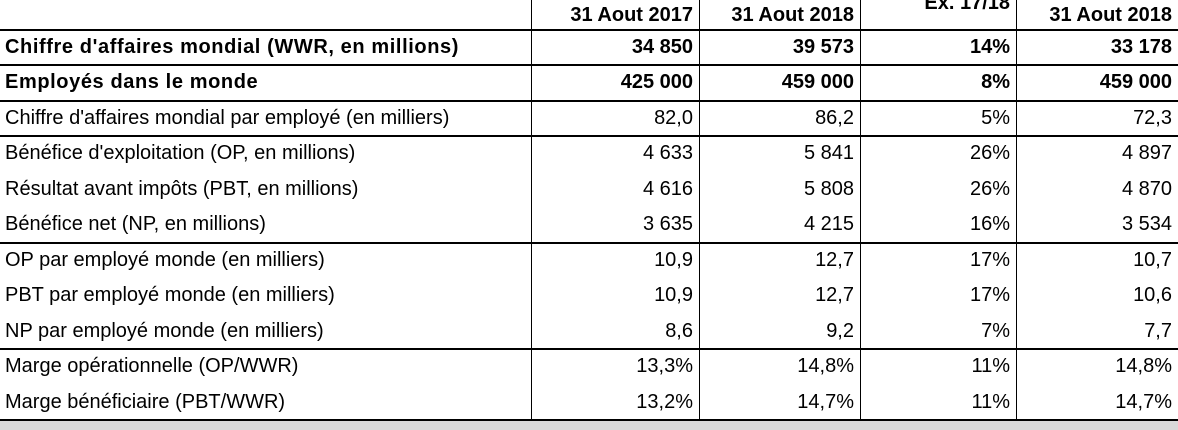 This screenshot has width=1178, height=430. What do you see at coordinates (834, 117) in the screenshot?
I see `value-cell: 86,2` at bounding box center [834, 117].